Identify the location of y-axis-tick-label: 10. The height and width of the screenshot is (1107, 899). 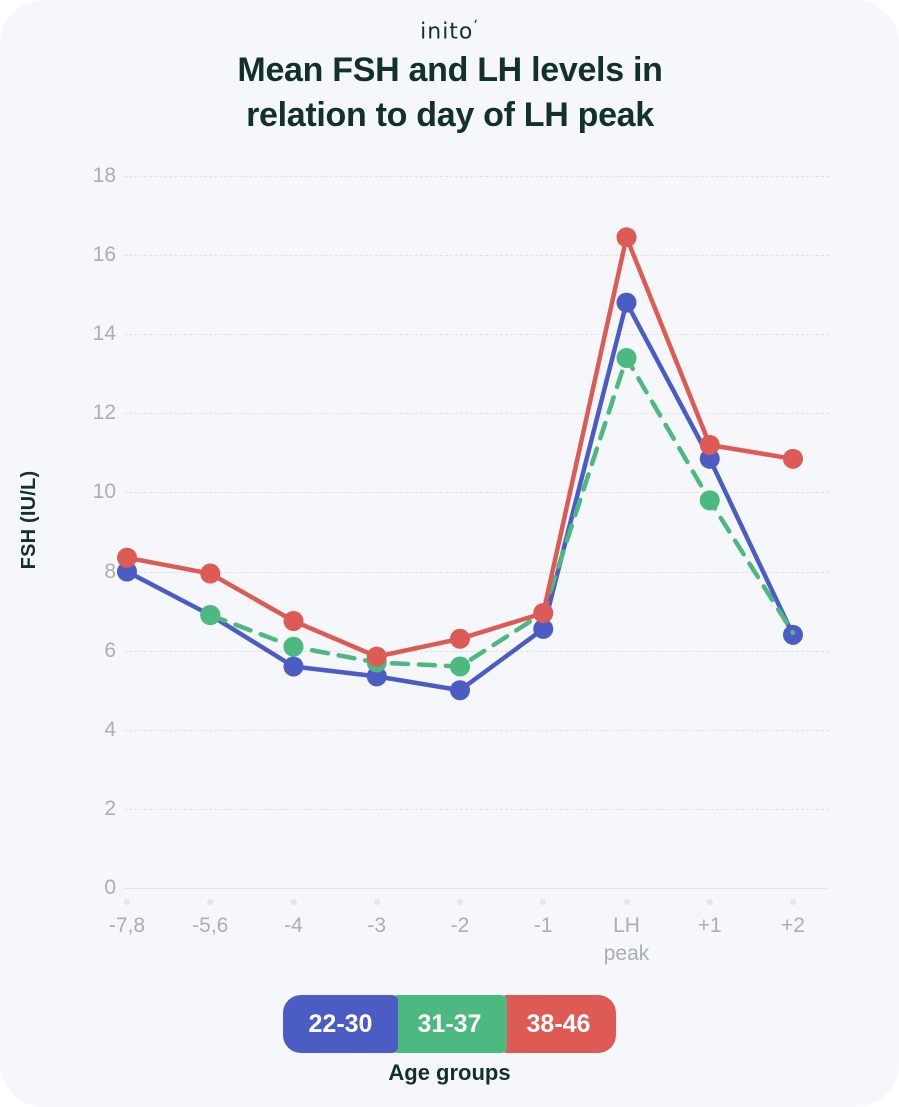
(104, 492).